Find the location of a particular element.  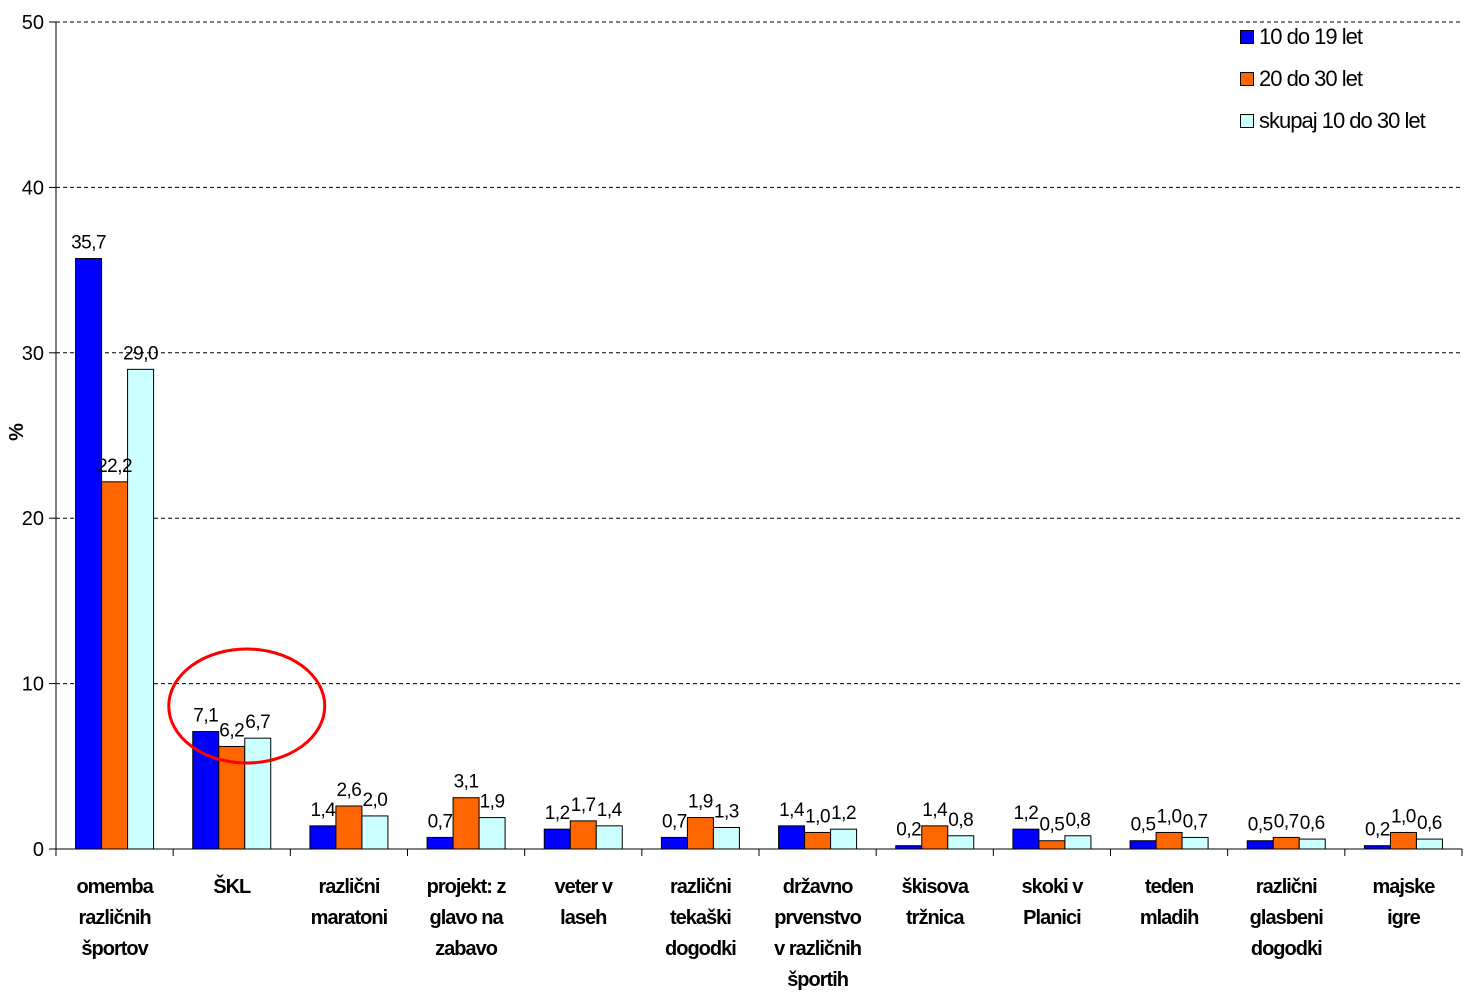

data-label: 1,3 is located at coordinates (726, 811).